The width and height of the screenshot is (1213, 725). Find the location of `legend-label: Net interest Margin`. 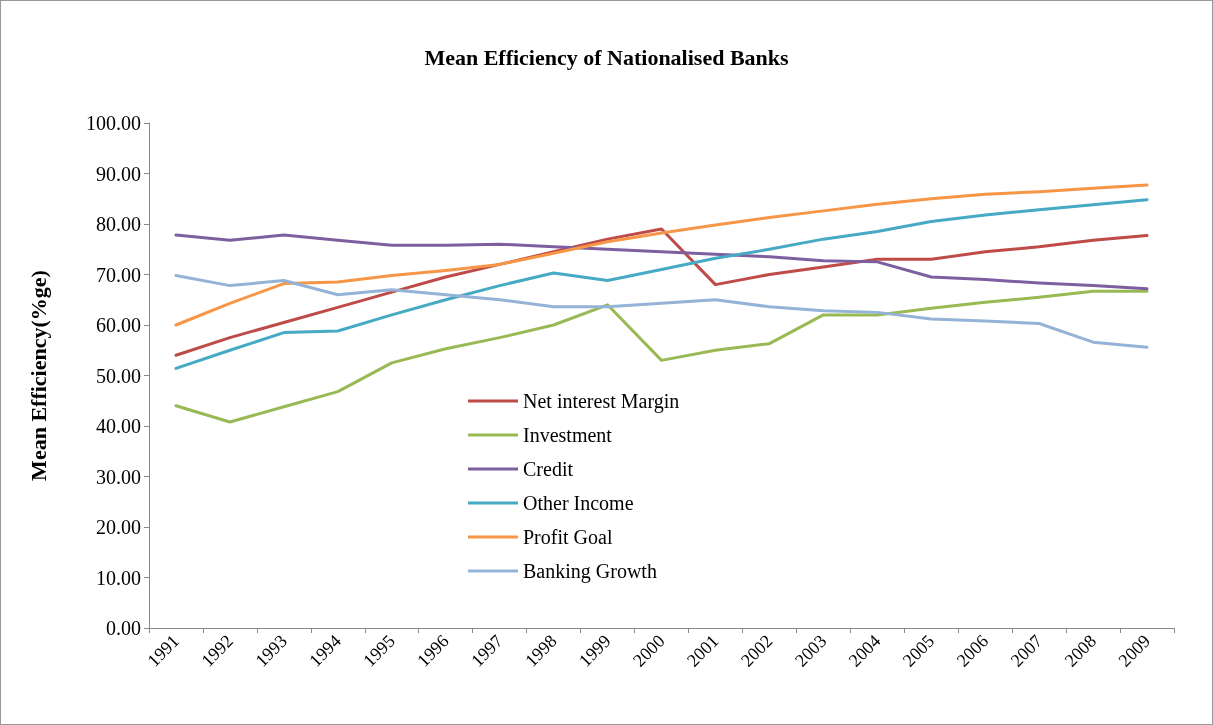

legend-label: Net interest Margin is located at coordinates (601, 401).